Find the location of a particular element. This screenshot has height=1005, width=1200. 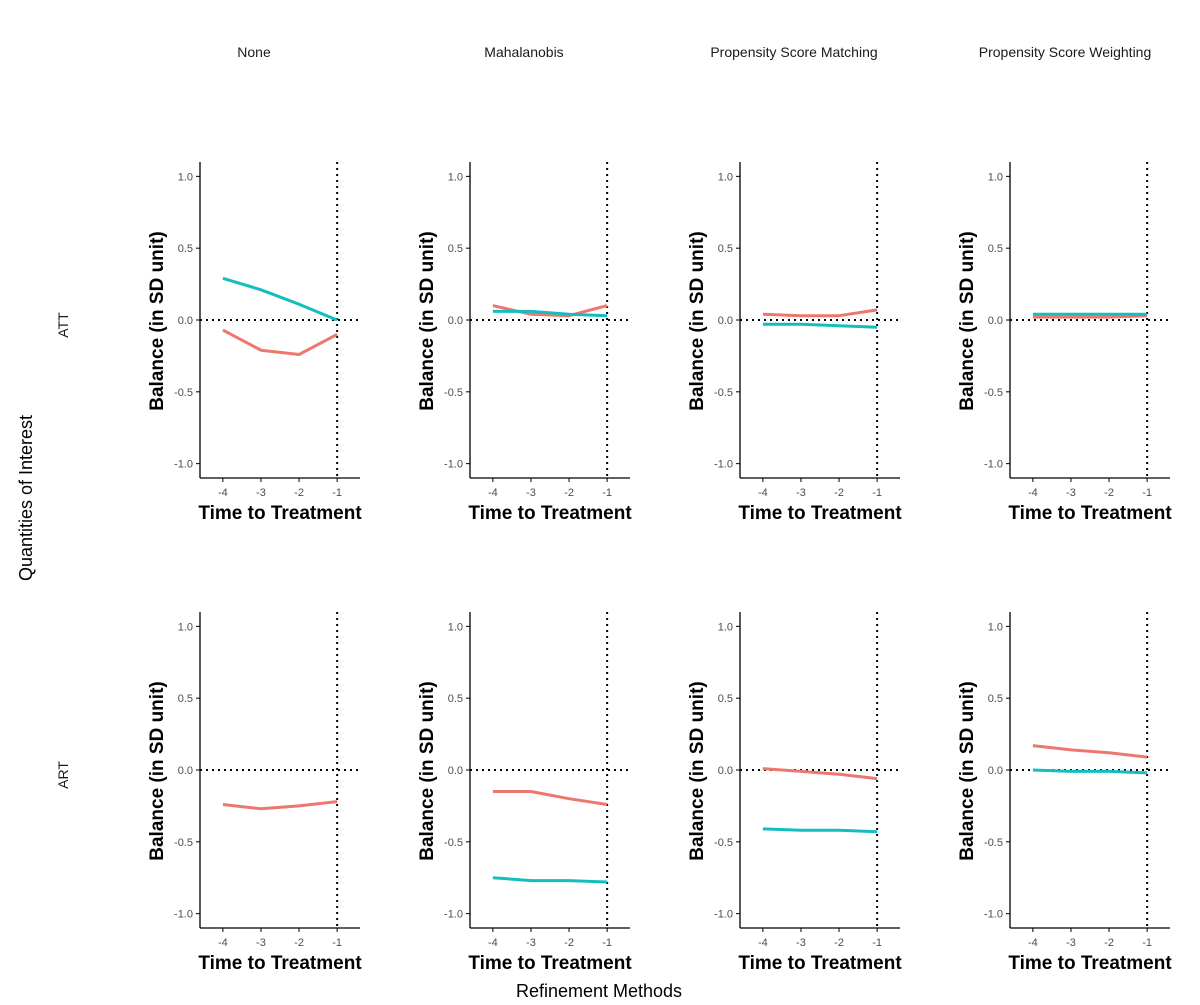

column-strip-label: Propensity Score Weighting is located at coordinates (1065, 52).